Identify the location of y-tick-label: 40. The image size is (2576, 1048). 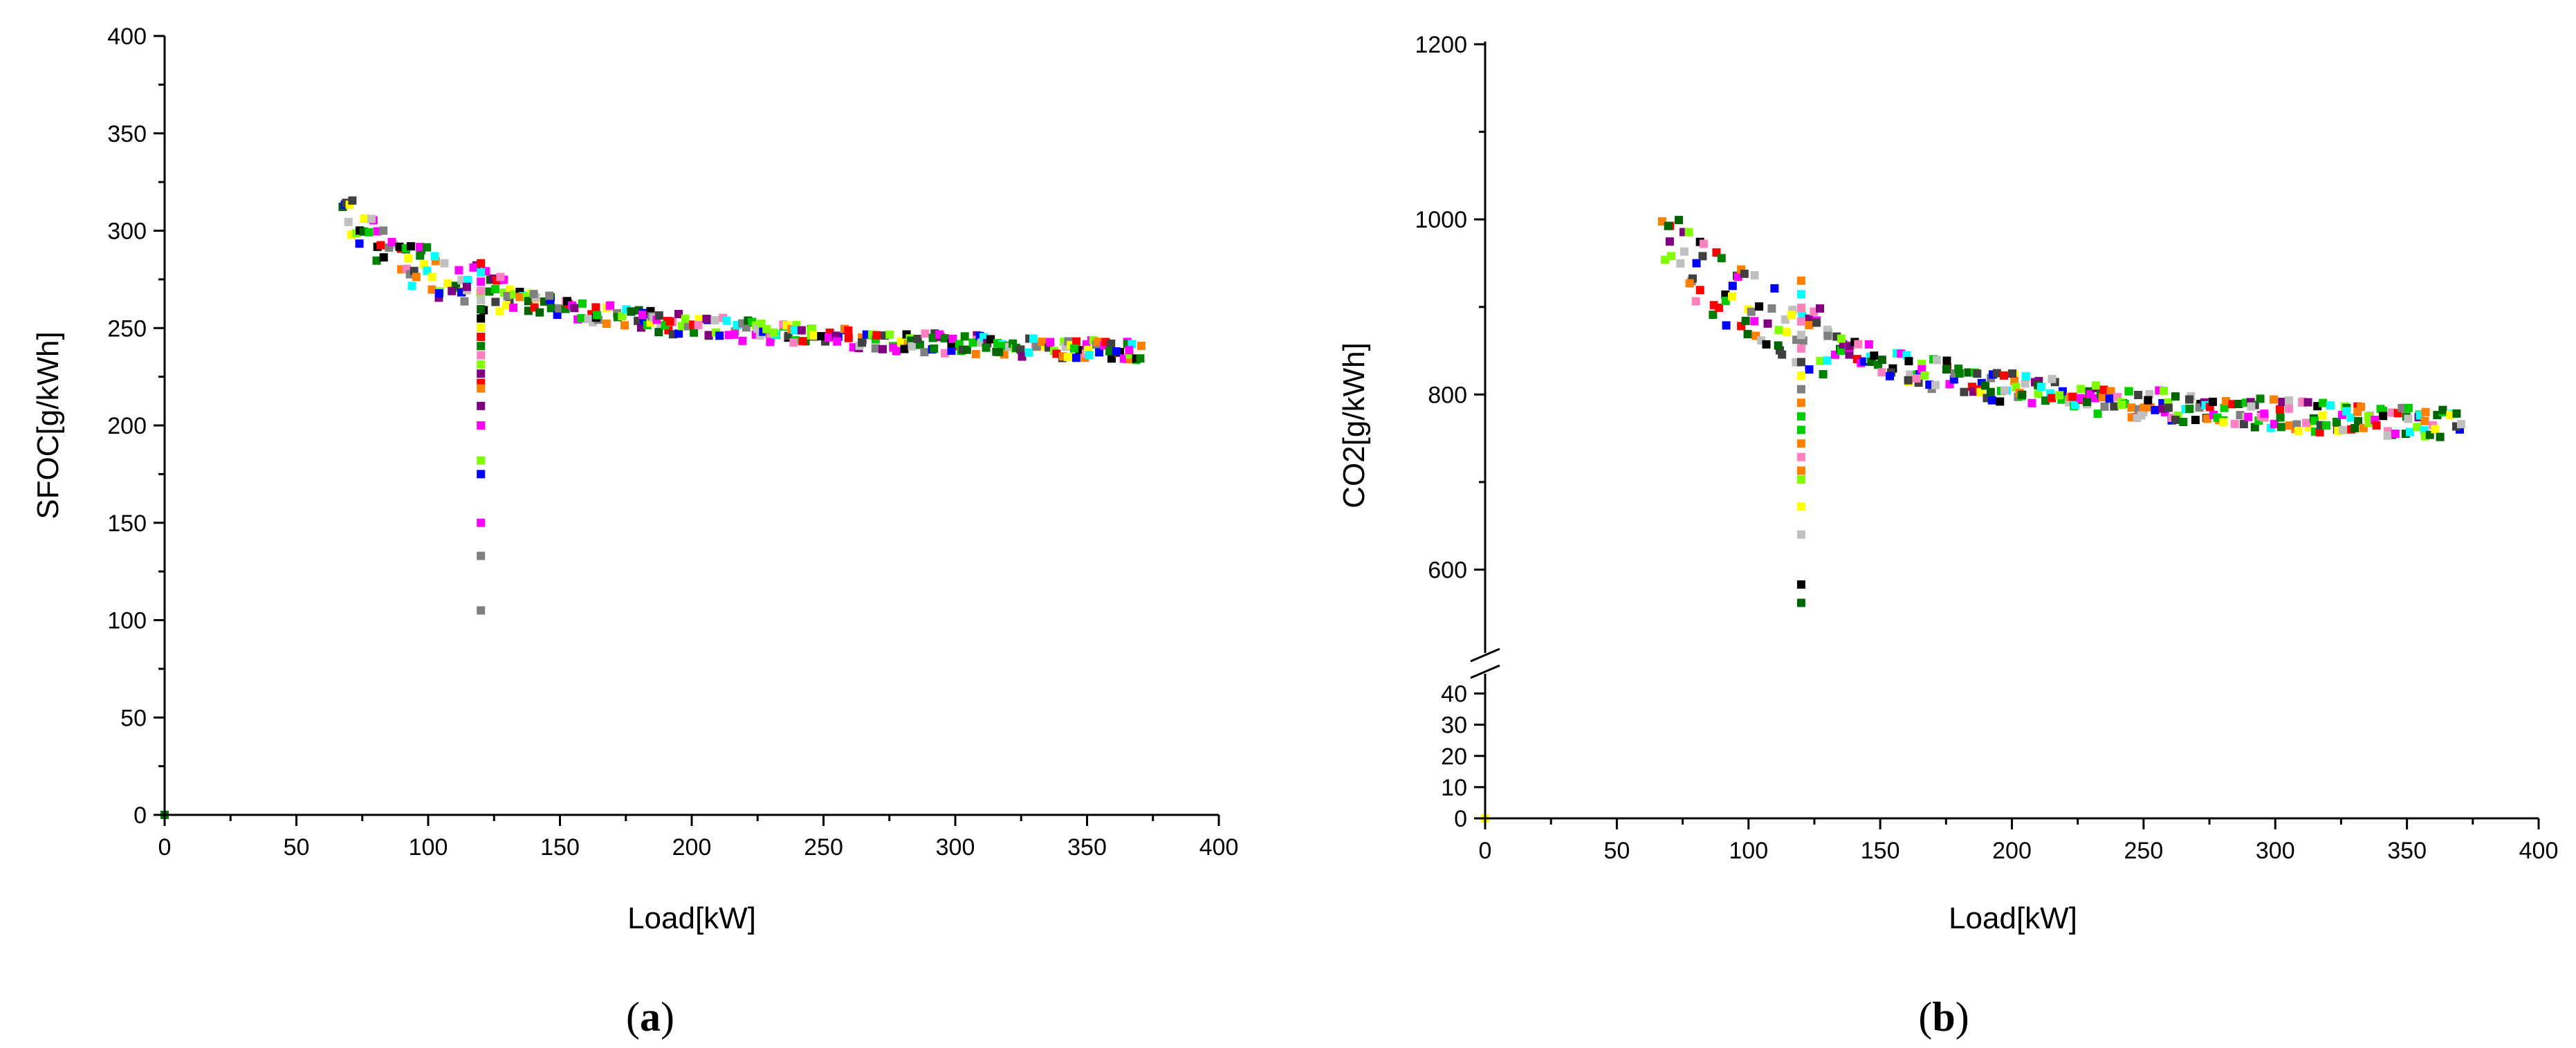
(1454, 695).